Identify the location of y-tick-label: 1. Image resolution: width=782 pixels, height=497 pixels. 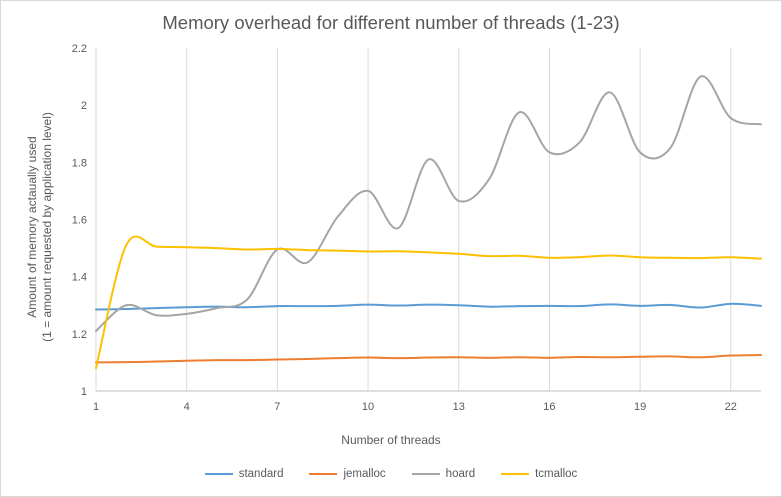
(84, 392).